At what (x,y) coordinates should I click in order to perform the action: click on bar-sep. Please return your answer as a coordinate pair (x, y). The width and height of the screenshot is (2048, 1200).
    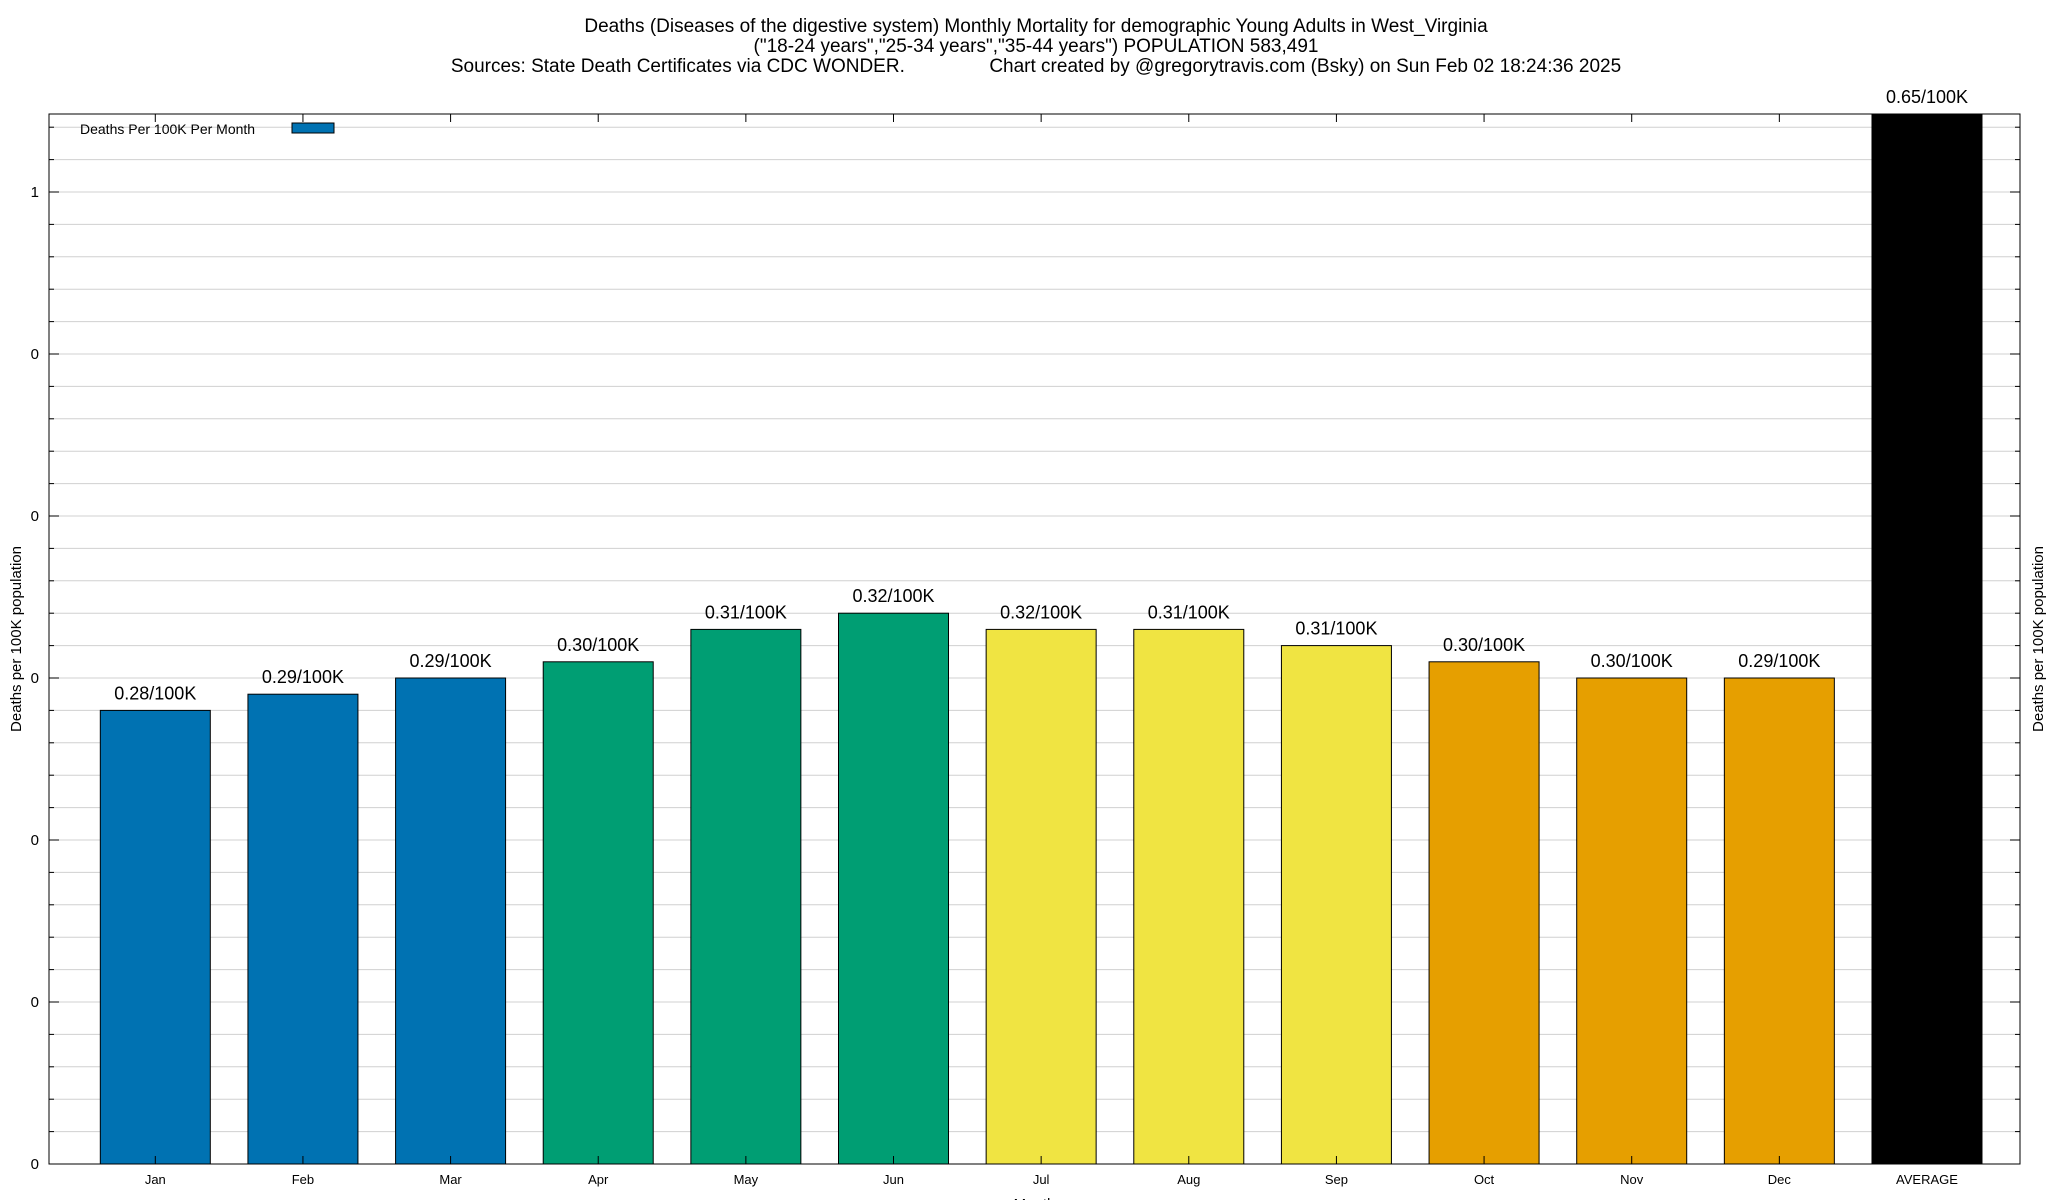
    Looking at the image, I should click on (1336, 905).